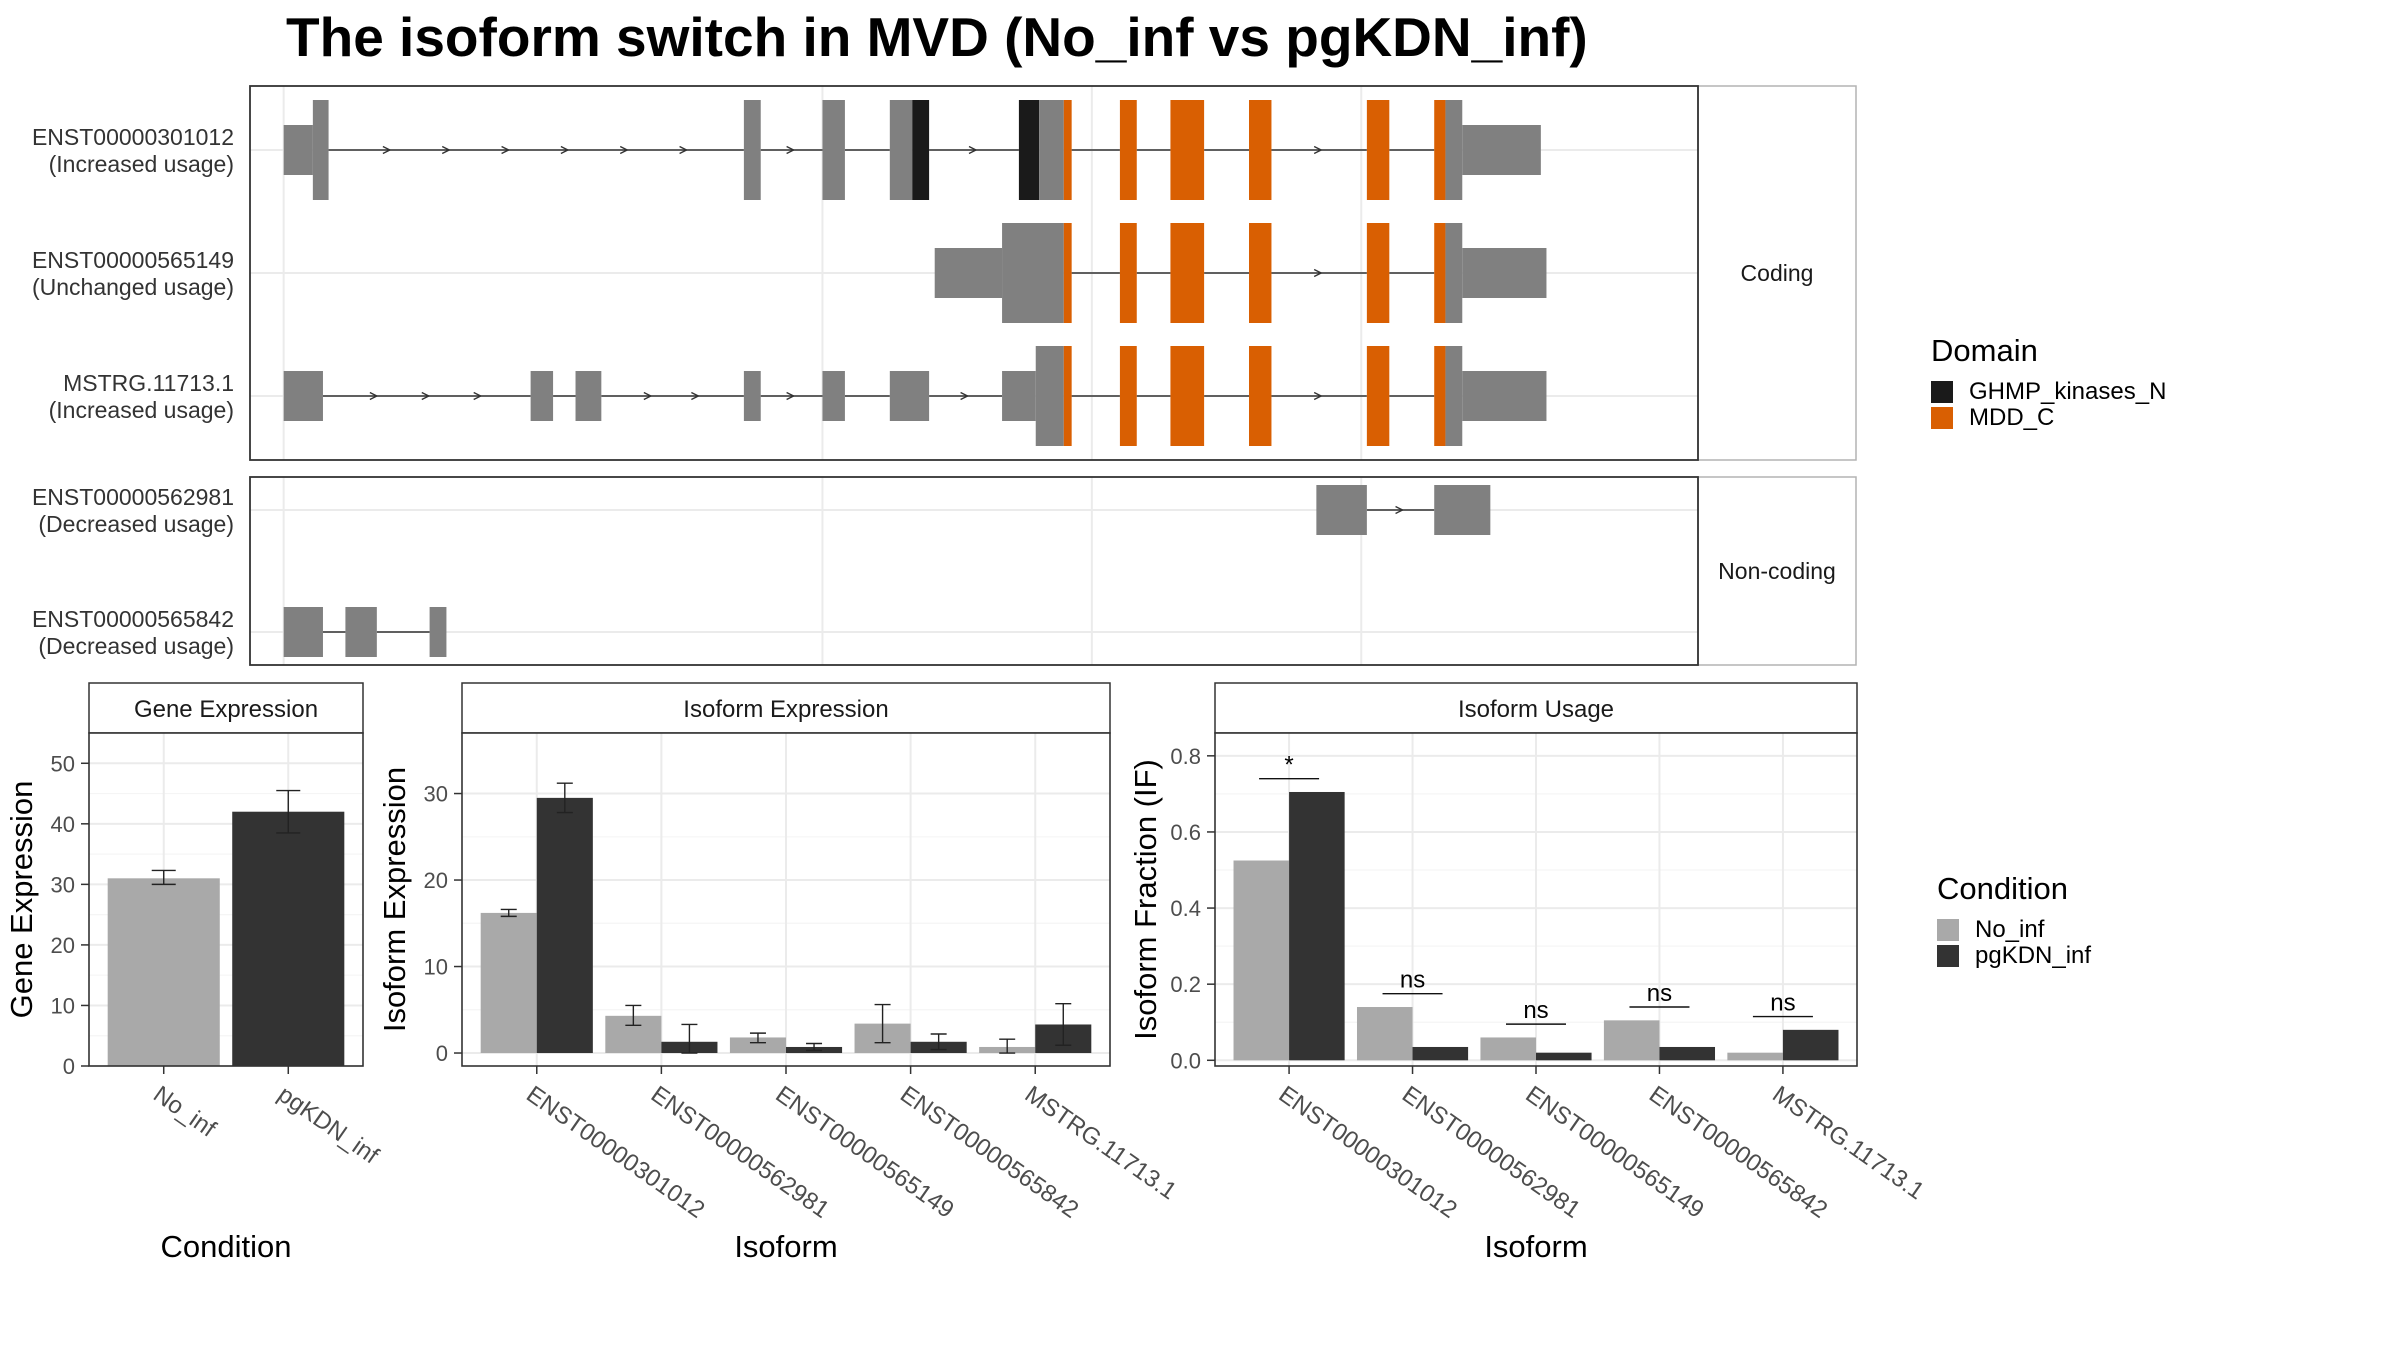  Describe the element at coordinates (436, 794) in the screenshot. I see `y-tick-label: 30` at that location.